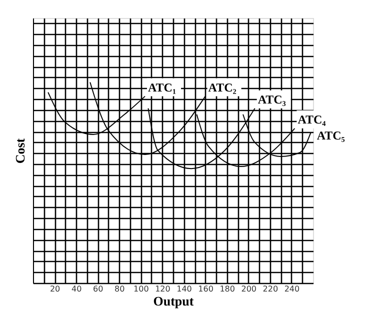 The width and height of the screenshot is (367, 324). Describe the element at coordinates (270, 289) in the screenshot. I see `x-tick-label: 220` at that location.